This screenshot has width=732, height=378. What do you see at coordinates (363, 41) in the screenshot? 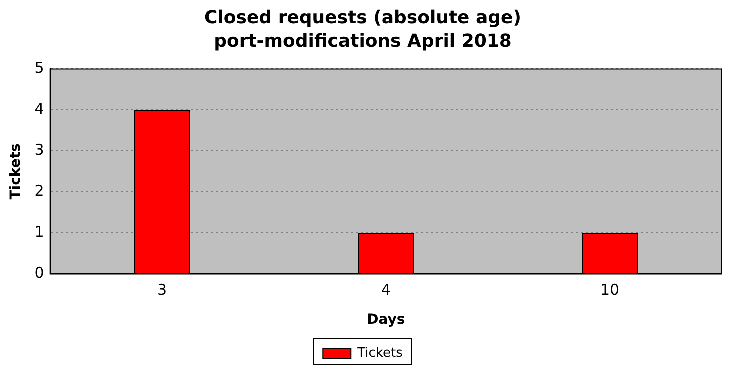
I see `chart-subtitle: port-modifications April 2018` at bounding box center [363, 41].